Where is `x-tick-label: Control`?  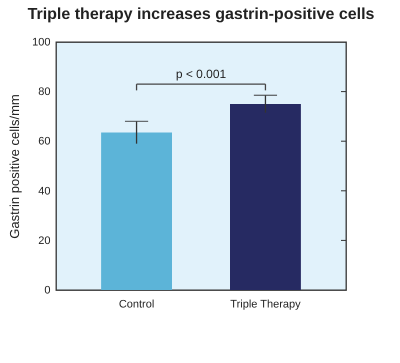 x-tick-label: Control is located at coordinates (136, 304).